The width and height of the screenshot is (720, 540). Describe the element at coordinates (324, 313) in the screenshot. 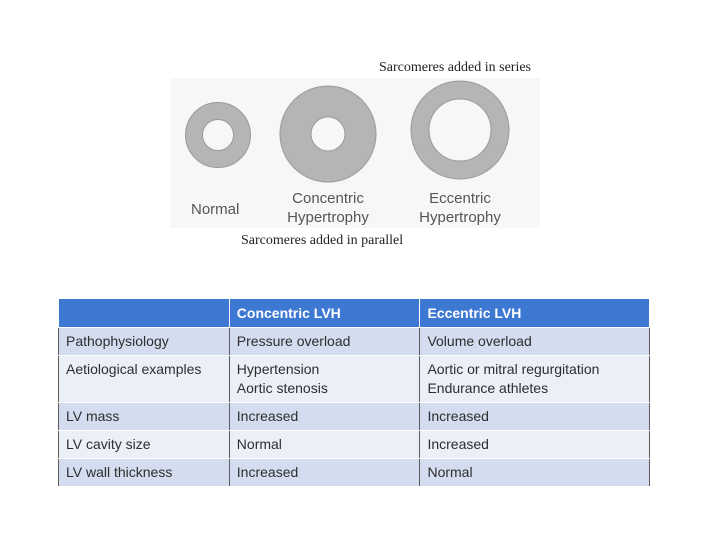

I see `header-concentric-lvh: Concentric LVH` at that location.